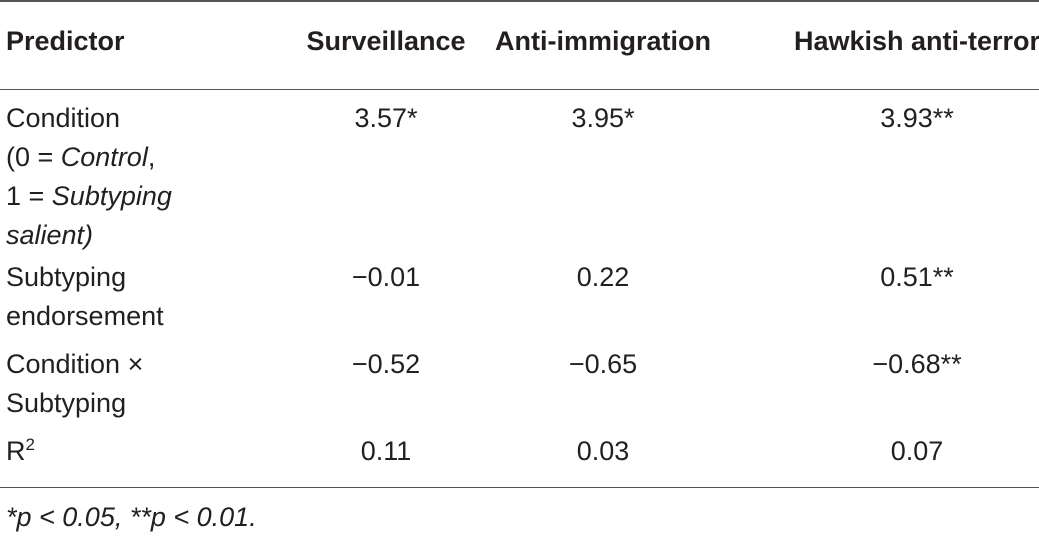 The image size is (1039, 537). I want to click on predictor-line: Condition ×, so click(75, 364).